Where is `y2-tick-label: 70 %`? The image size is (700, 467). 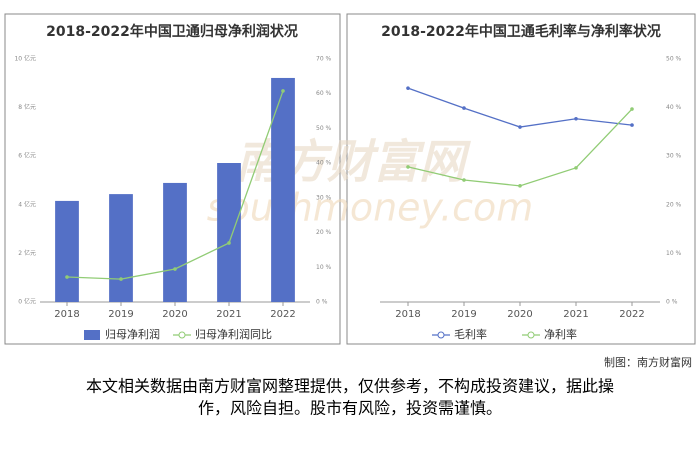
y2-tick-label: 70 % is located at coordinates (324, 59).